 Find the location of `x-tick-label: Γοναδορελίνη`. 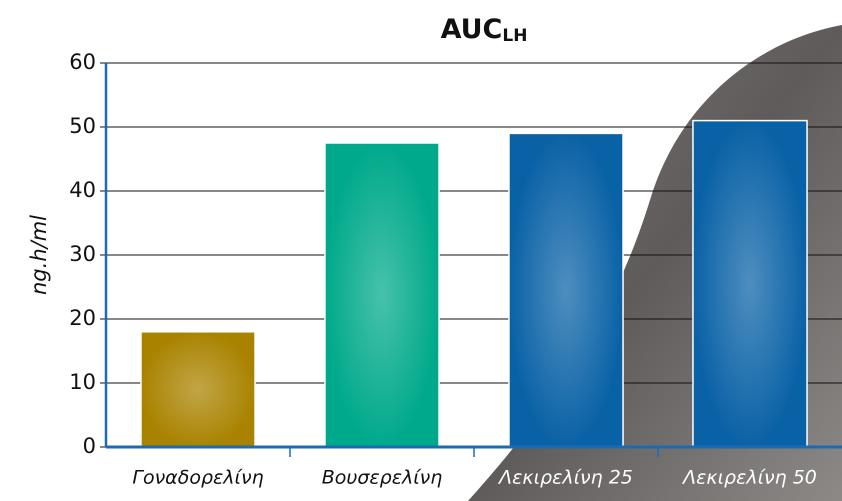

x-tick-label: Γοναδορελίνη is located at coordinates (197, 478).